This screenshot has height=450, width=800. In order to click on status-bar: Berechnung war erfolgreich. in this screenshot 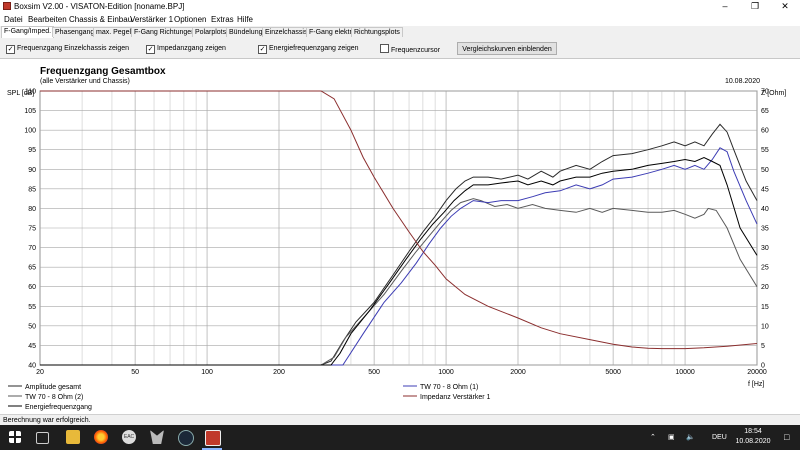, I will do `click(400, 420)`.